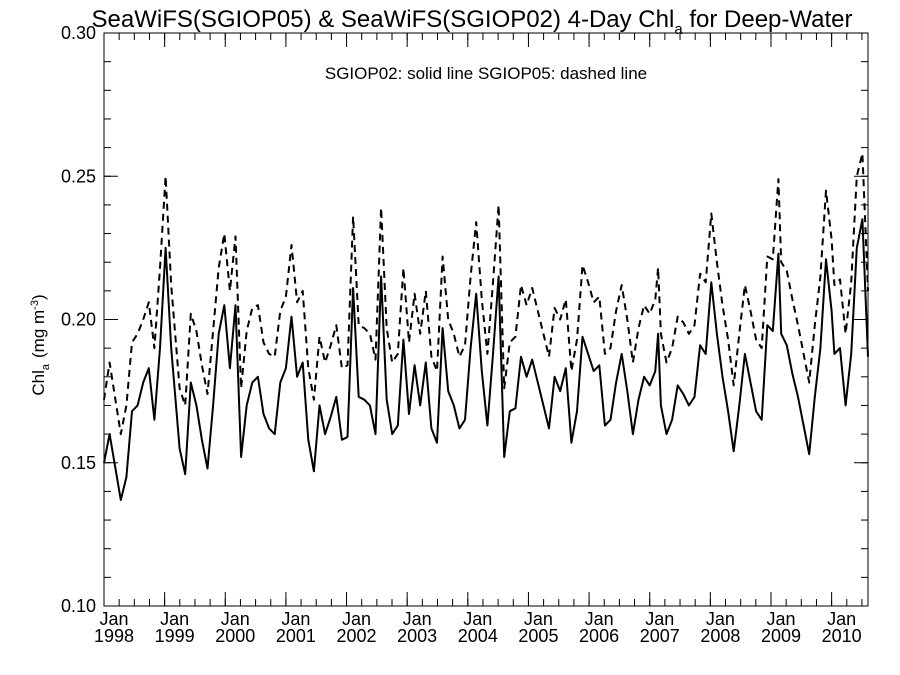 The image size is (900, 675). What do you see at coordinates (296, 636) in the screenshot?
I see `x-tick-year-label: 2001` at bounding box center [296, 636].